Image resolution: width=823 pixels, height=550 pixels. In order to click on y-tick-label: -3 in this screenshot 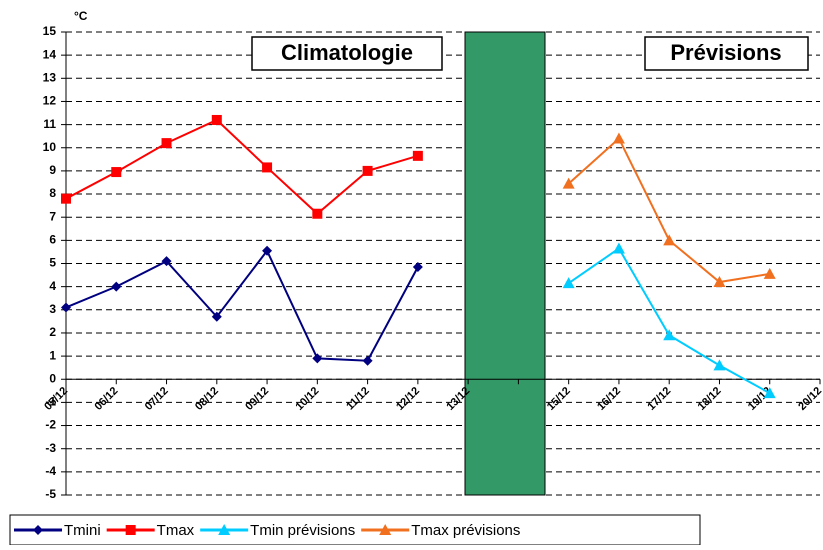, I will do `click(50, 448)`.